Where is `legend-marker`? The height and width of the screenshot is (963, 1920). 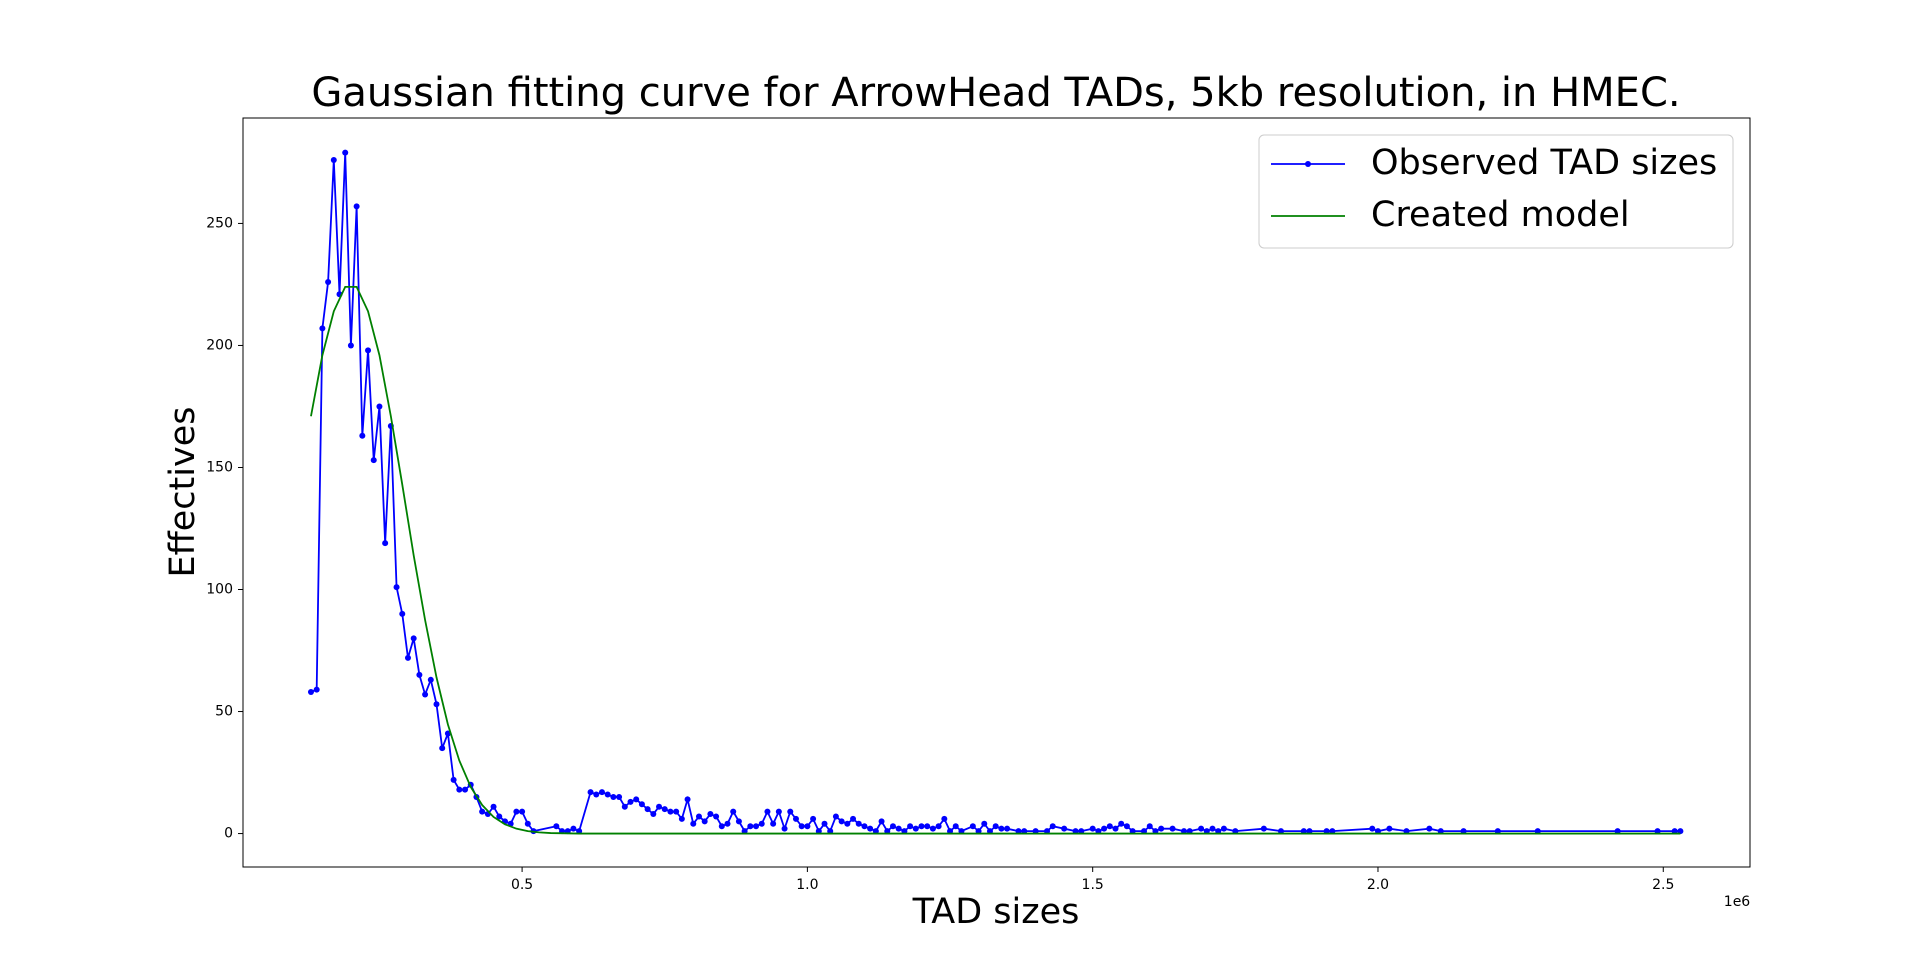 legend-marker is located at coordinates (1308, 164).